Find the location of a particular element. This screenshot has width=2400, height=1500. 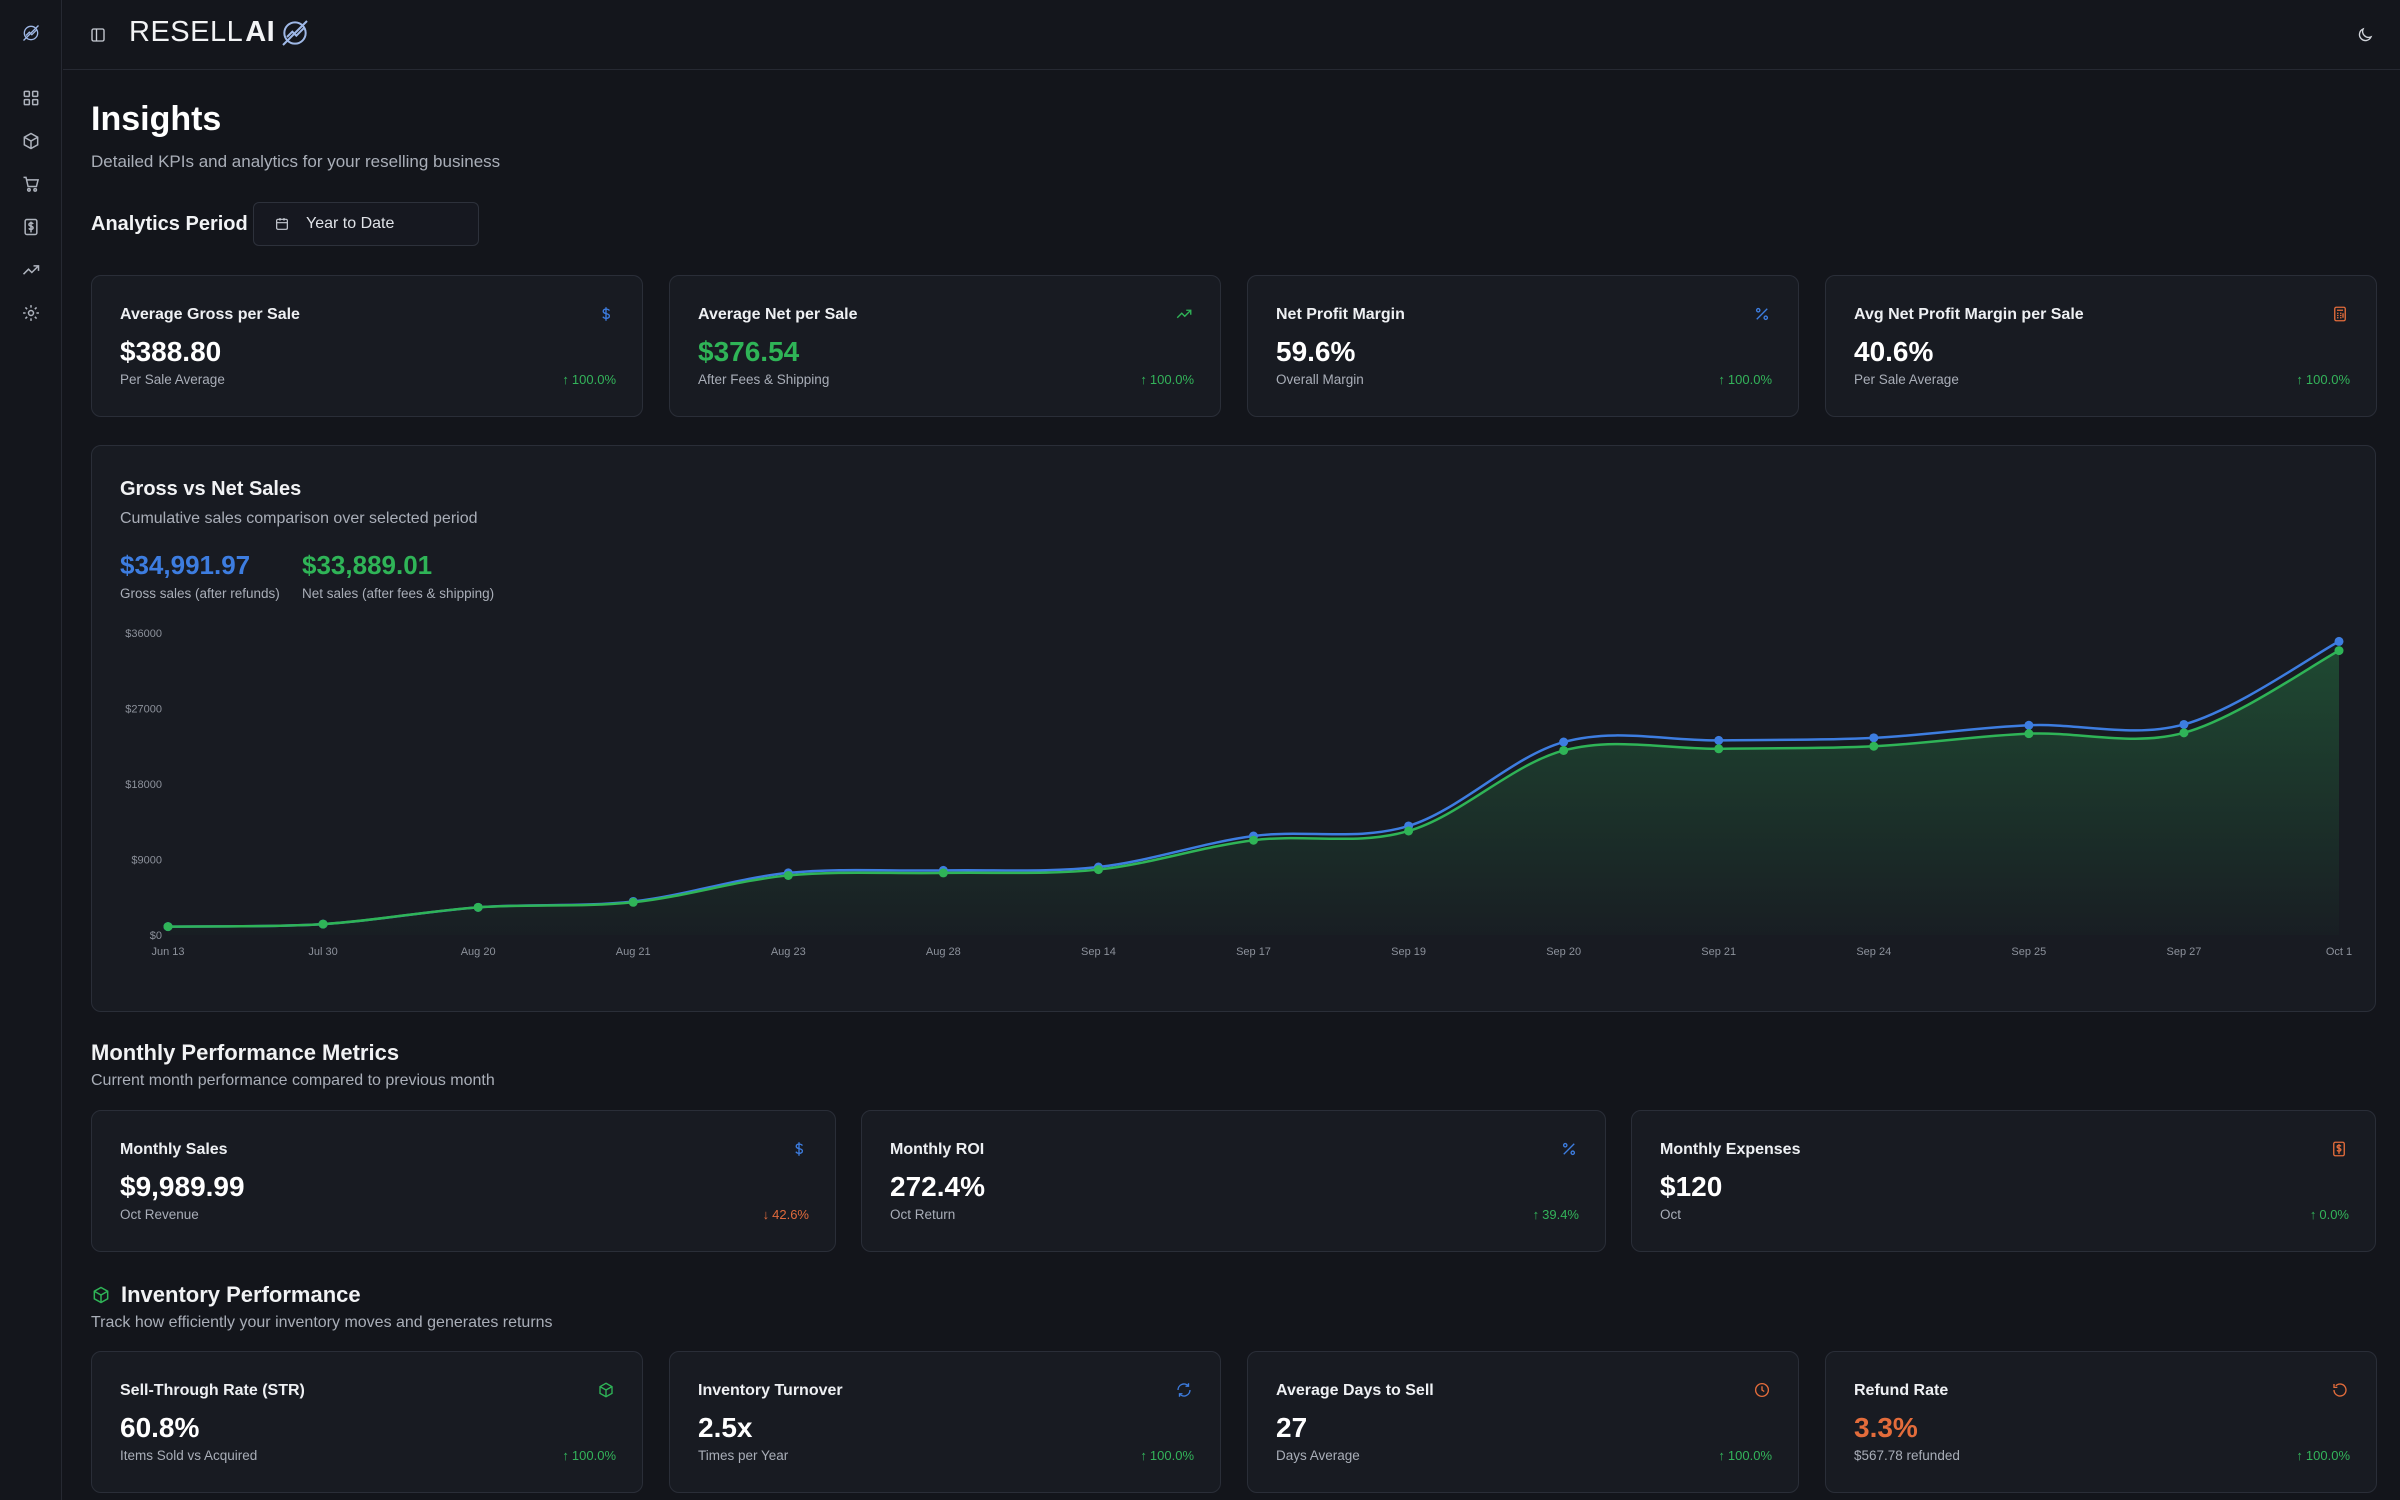

kpi-title: Monthly Sales is located at coordinates (174, 1149).